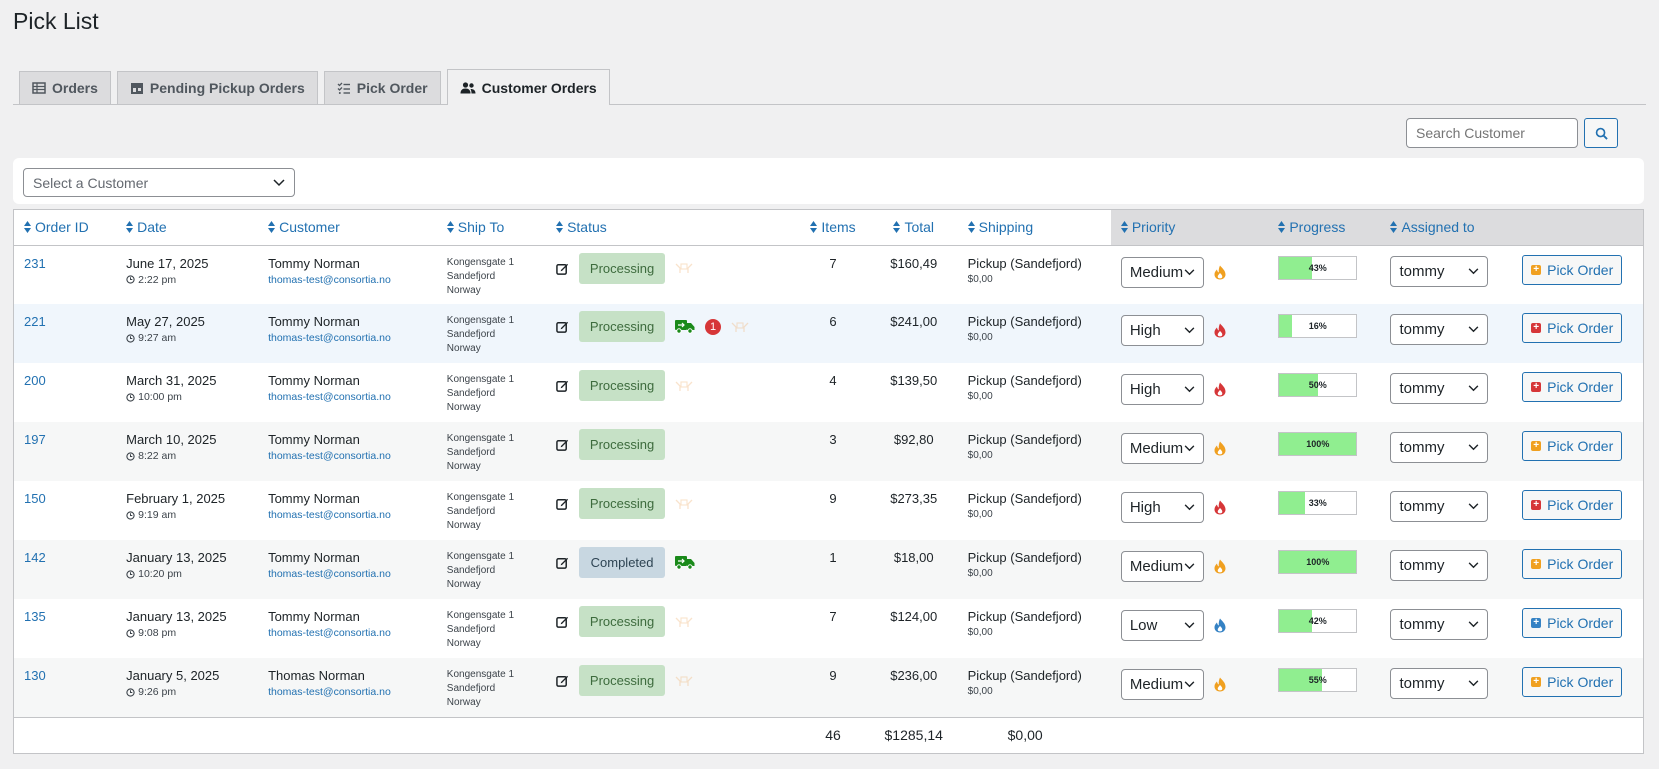 This screenshot has width=1659, height=769. Describe the element at coordinates (159, 182) in the screenshot. I see `select-customer-dropdown: Select a Customer` at that location.